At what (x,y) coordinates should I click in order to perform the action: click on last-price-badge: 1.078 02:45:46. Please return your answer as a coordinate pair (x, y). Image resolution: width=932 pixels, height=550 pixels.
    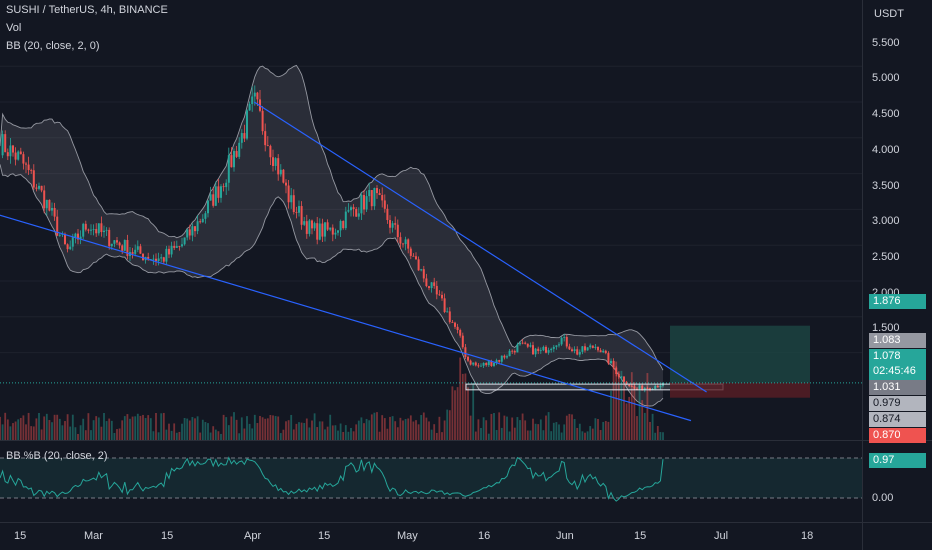
    Looking at the image, I should click on (897, 365).